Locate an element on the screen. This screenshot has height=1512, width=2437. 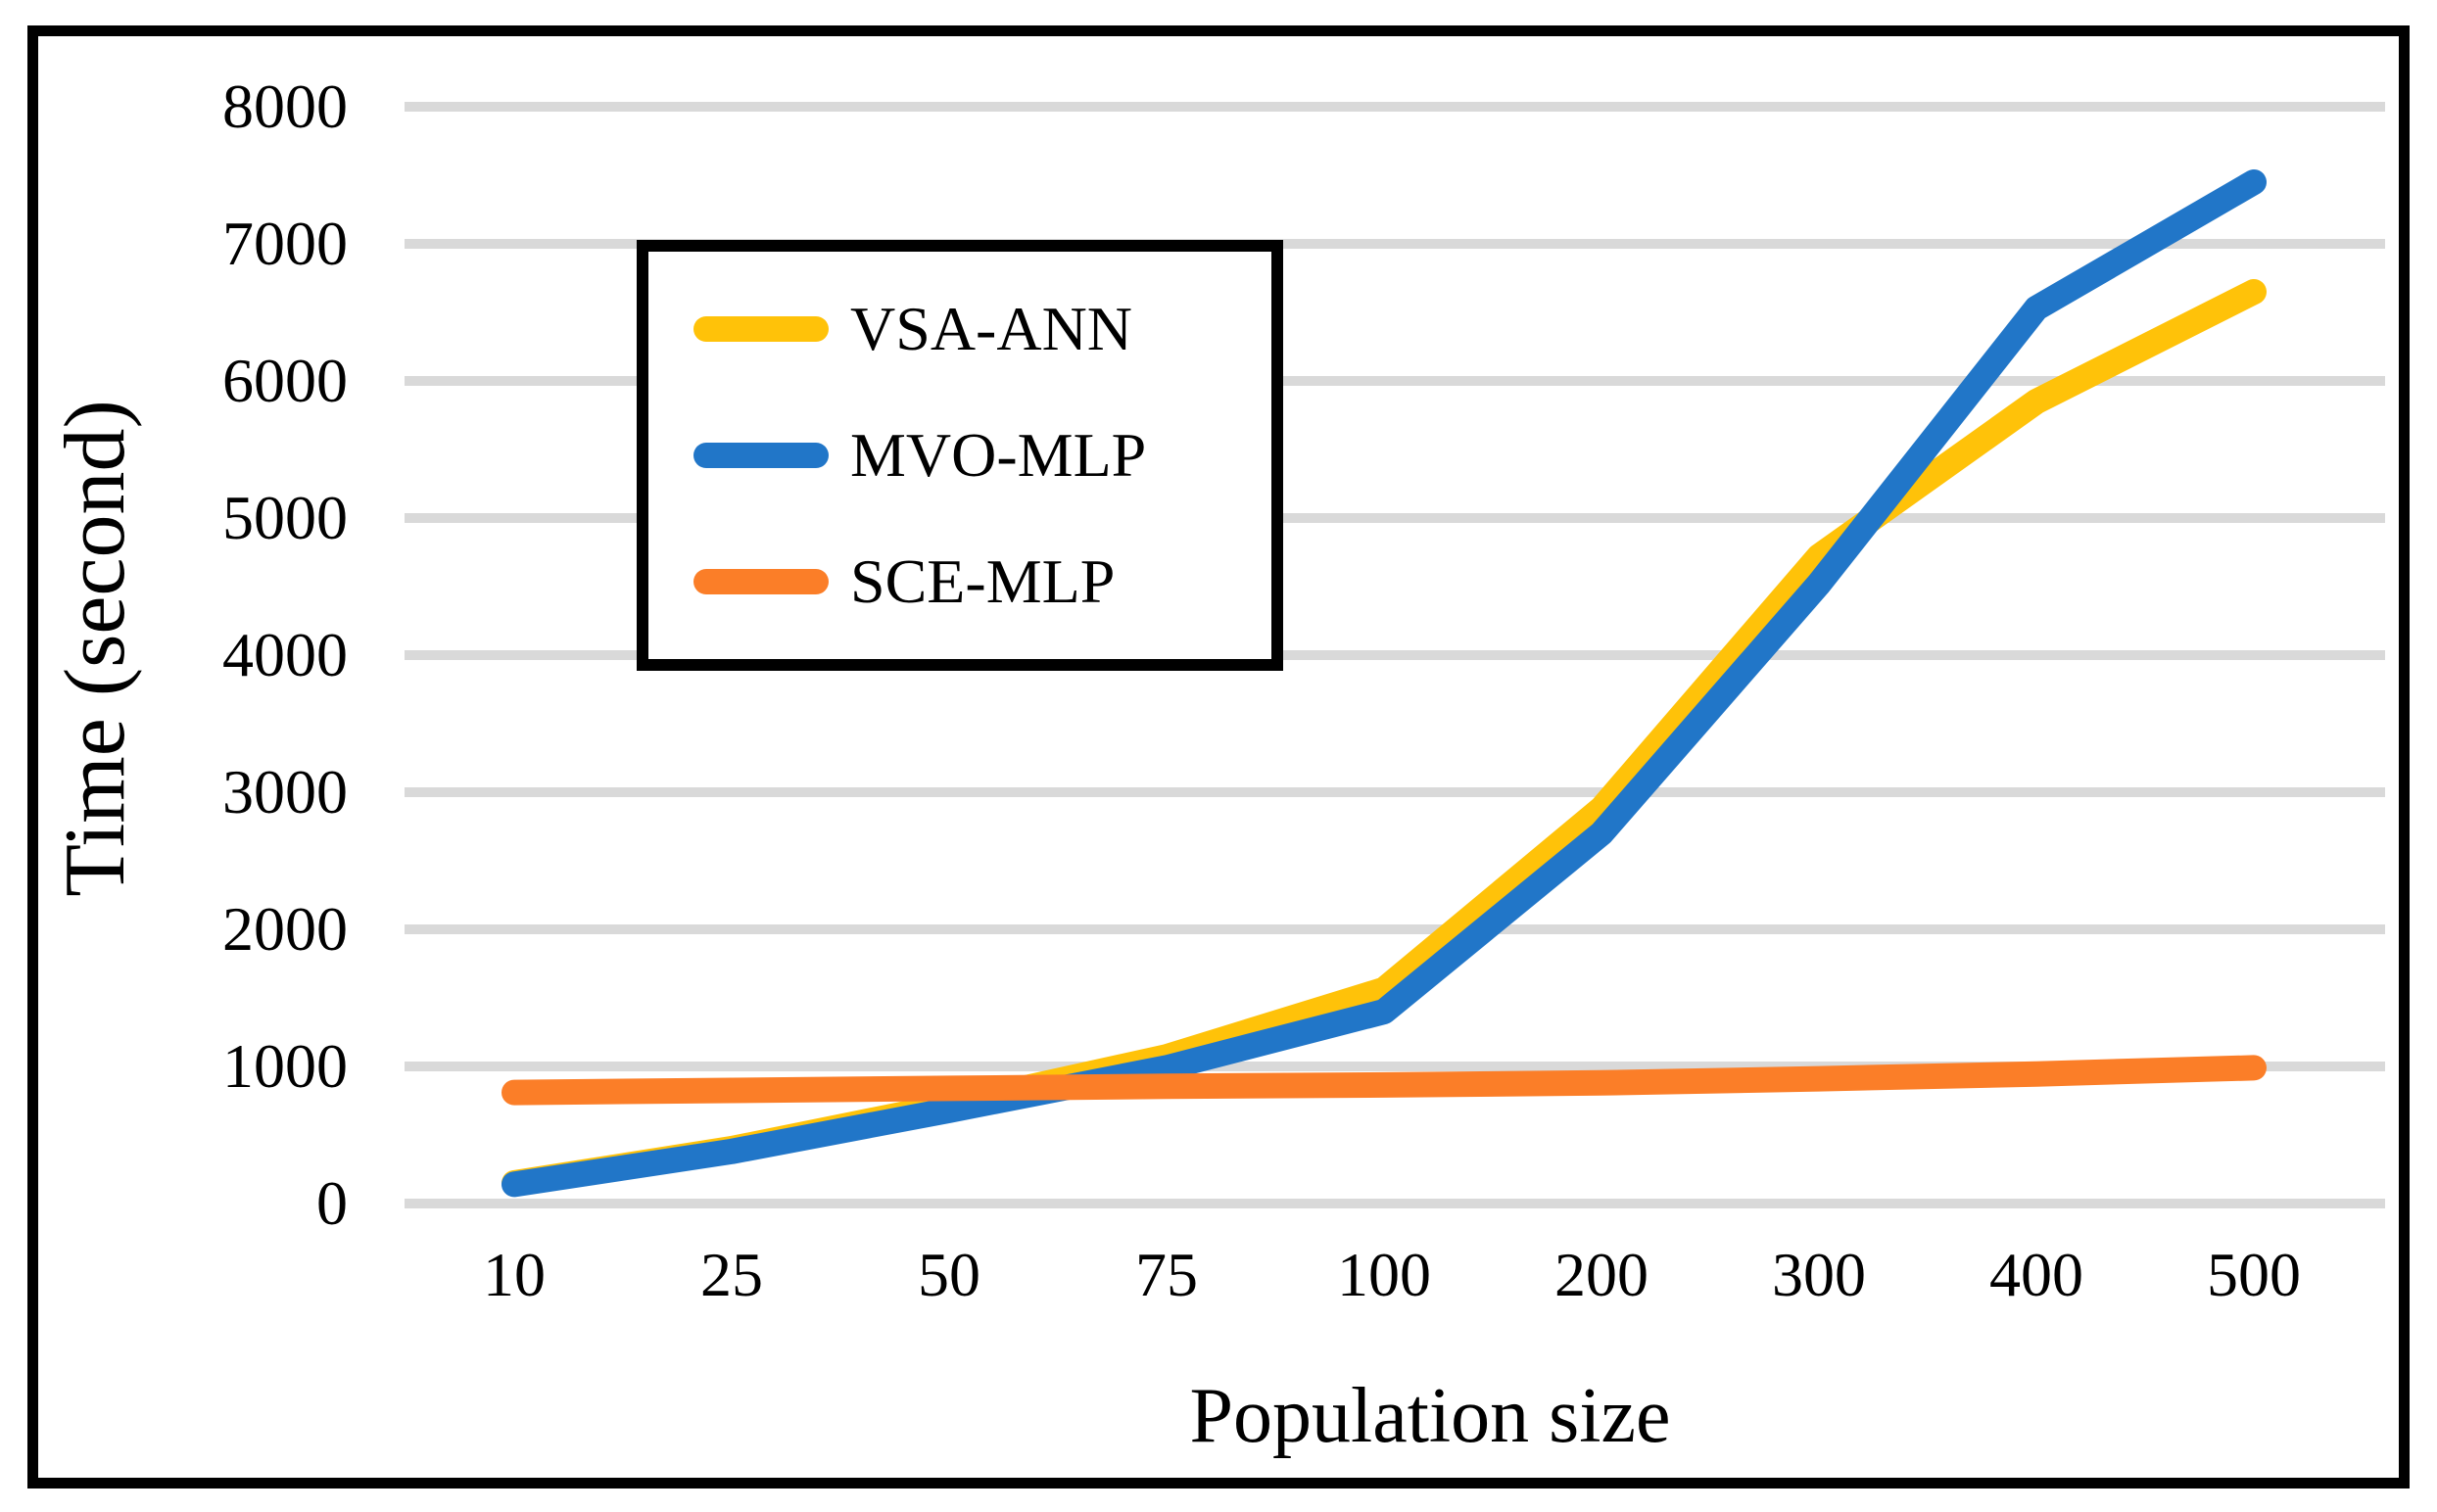
x-axis-title: Population size is located at coordinates (1430, 1416).